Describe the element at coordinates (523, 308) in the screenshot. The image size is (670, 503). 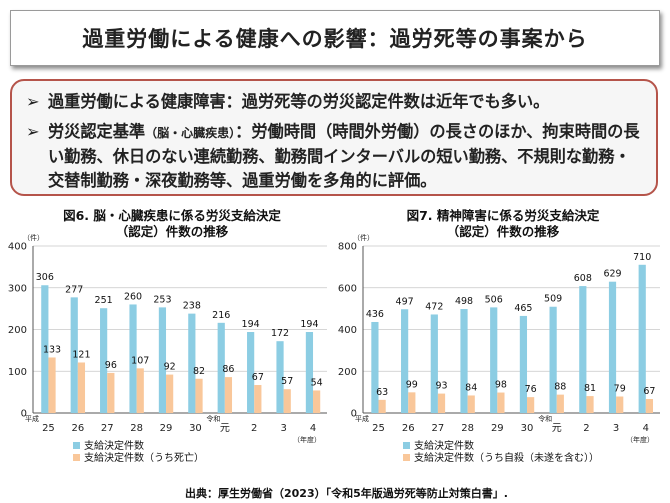
I see `data-label-series-1: 465` at that location.